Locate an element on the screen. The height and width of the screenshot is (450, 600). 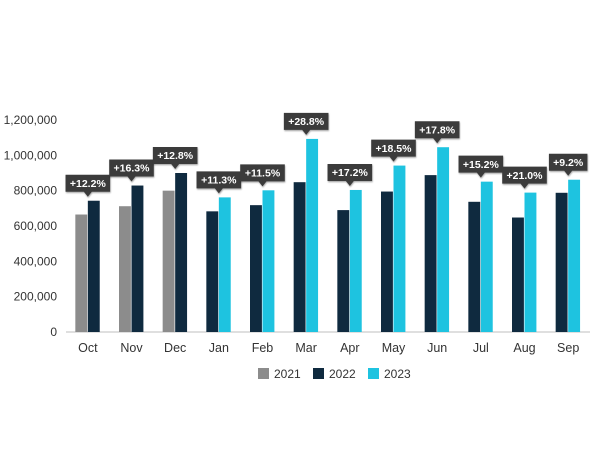
bar-2022-Jun is located at coordinates (430, 253).